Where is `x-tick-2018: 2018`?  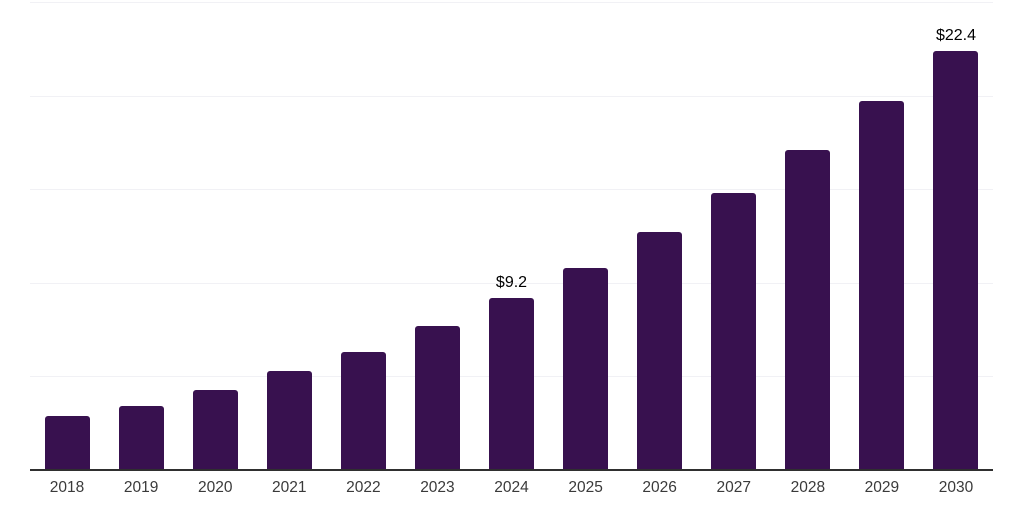
x-tick-2018: 2018 is located at coordinates (67, 487).